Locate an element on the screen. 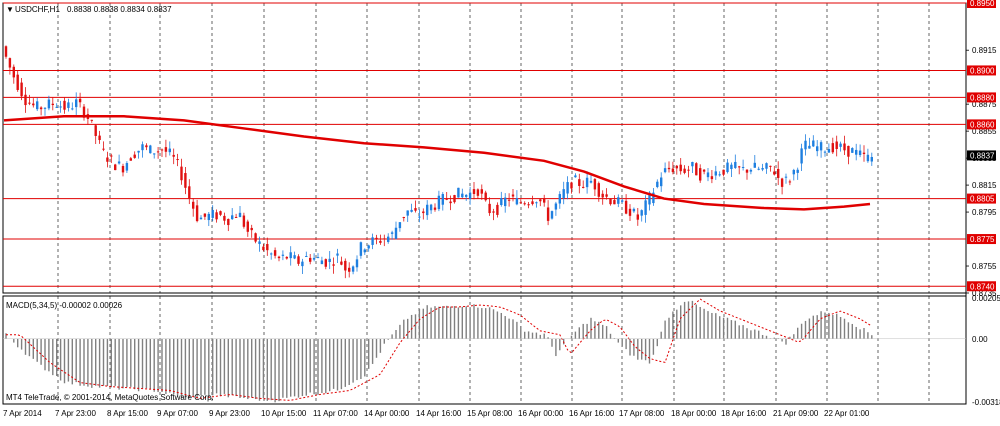 The height and width of the screenshot is (426, 1000). price-level-tag-label: 0.8880 is located at coordinates (982, 97).